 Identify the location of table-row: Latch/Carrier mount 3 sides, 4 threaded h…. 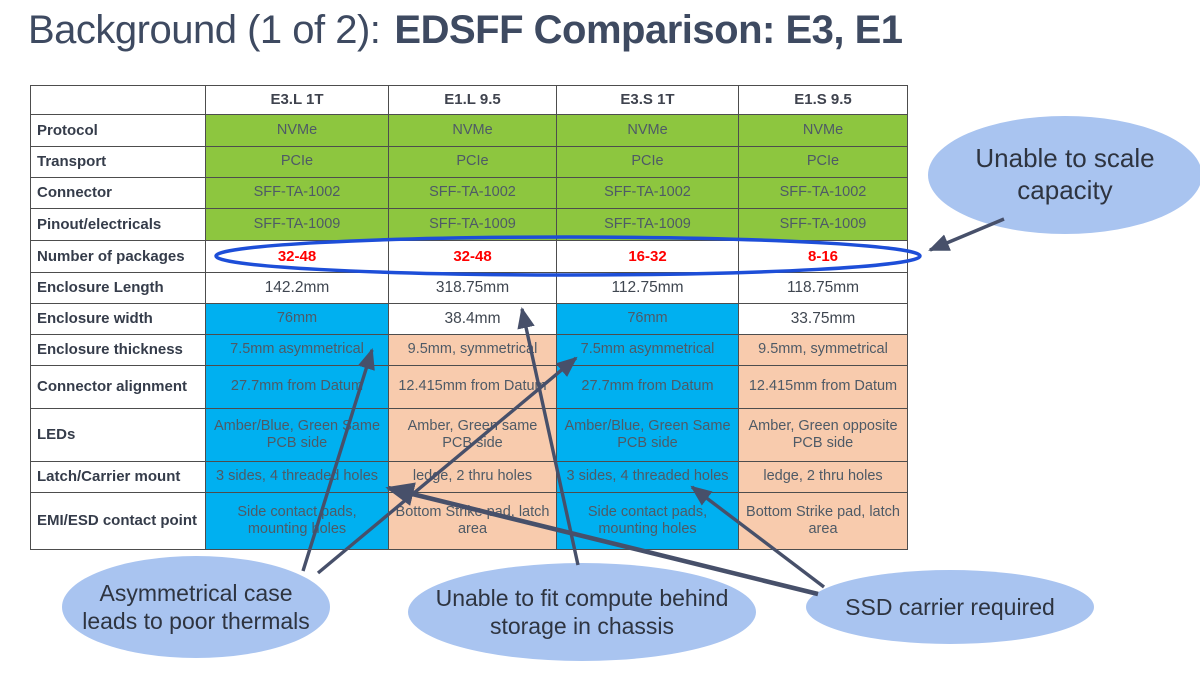
(469, 477).